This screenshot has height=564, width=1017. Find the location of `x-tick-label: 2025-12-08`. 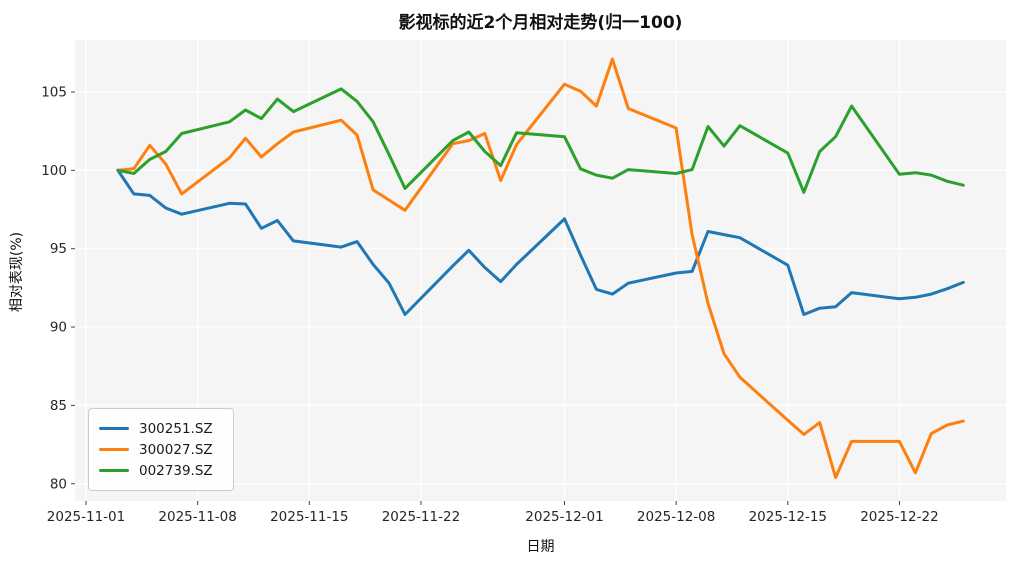

x-tick-label: 2025-12-08 is located at coordinates (676, 517).